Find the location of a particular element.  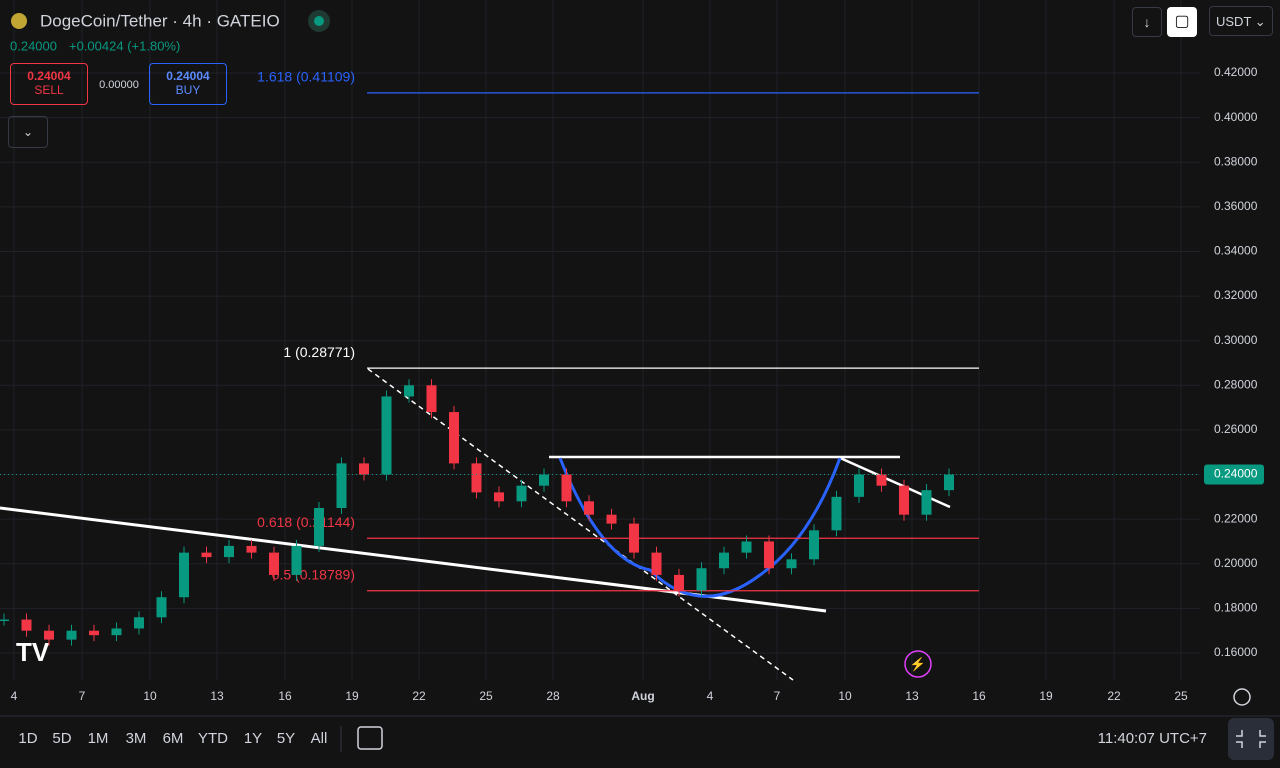

price-tick-label: 0.18000 is located at coordinates (1236, 608).